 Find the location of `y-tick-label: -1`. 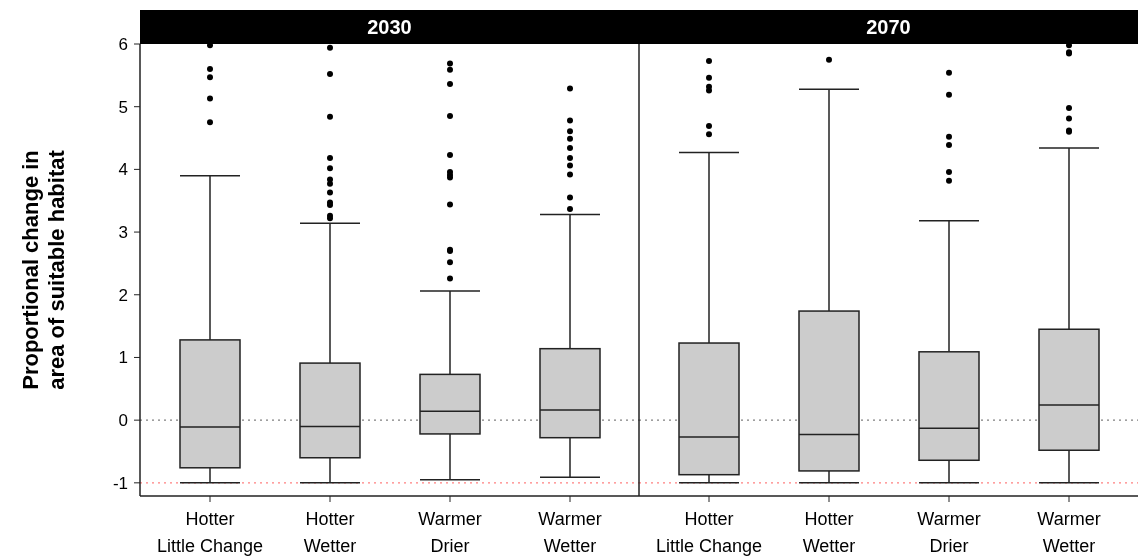

y-tick-label: -1 is located at coordinates (120, 483).